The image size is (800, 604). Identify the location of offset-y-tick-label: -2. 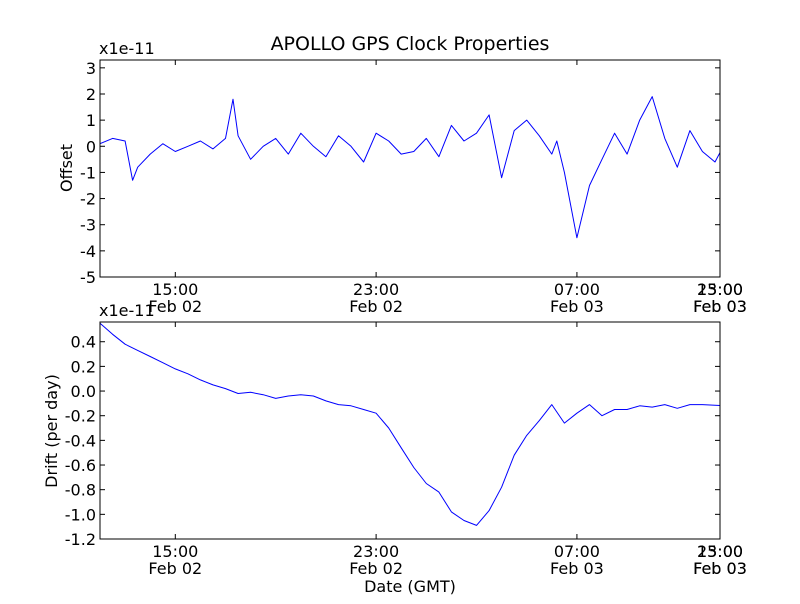
(88, 199).